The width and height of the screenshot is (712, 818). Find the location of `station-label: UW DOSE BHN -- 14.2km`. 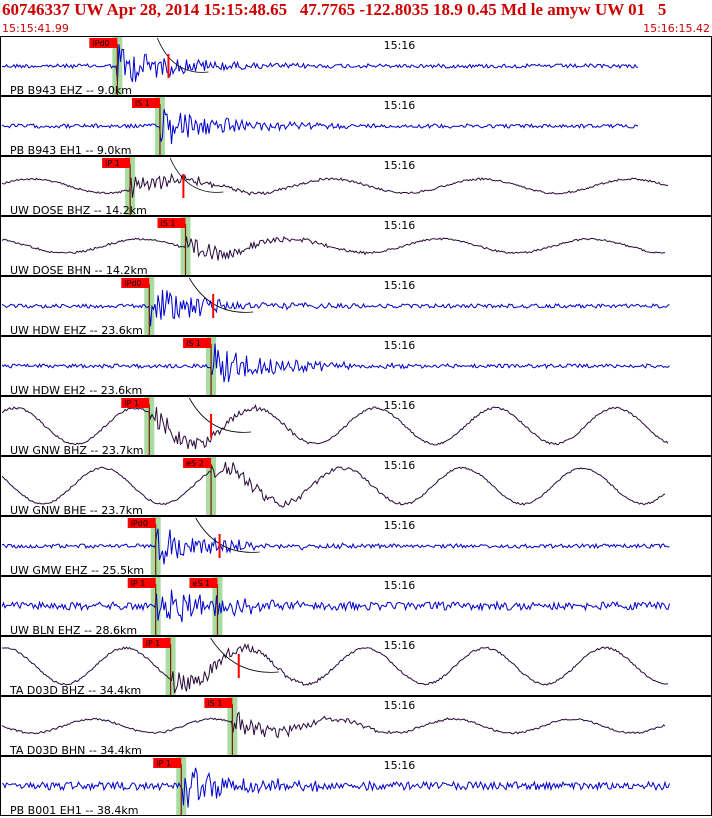

station-label: UW DOSE BHN -- 14.2km is located at coordinates (79, 270).